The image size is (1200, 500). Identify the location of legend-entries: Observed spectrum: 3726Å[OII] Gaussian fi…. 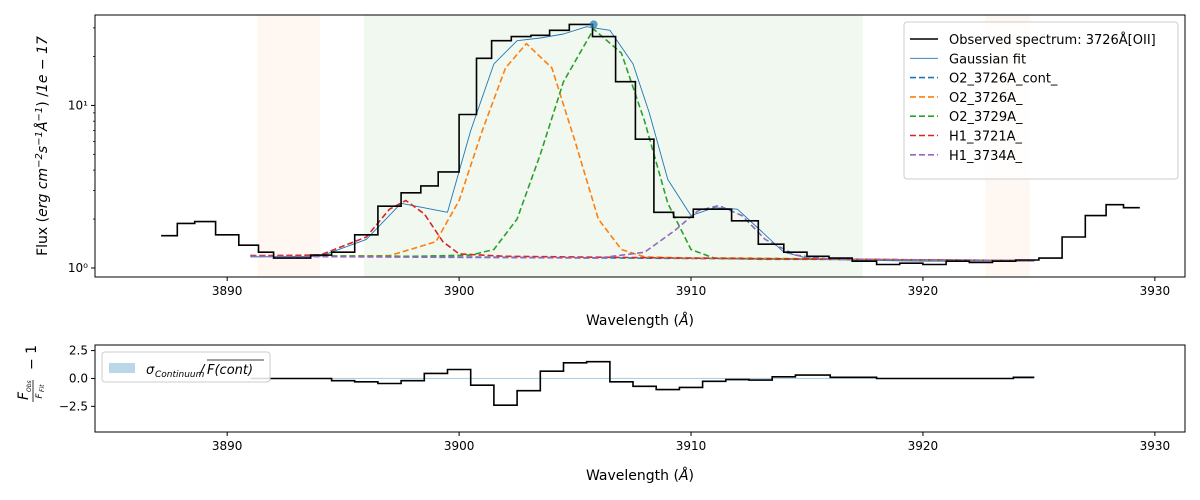
(1033, 98).